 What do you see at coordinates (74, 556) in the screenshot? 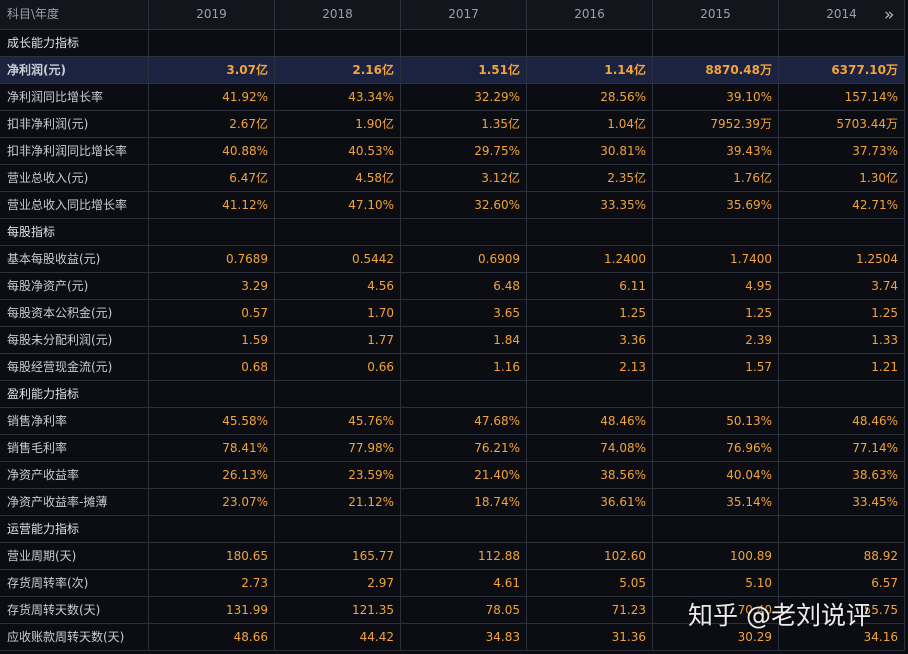
I see `row-label: 营业周期(天)` at bounding box center [74, 556].